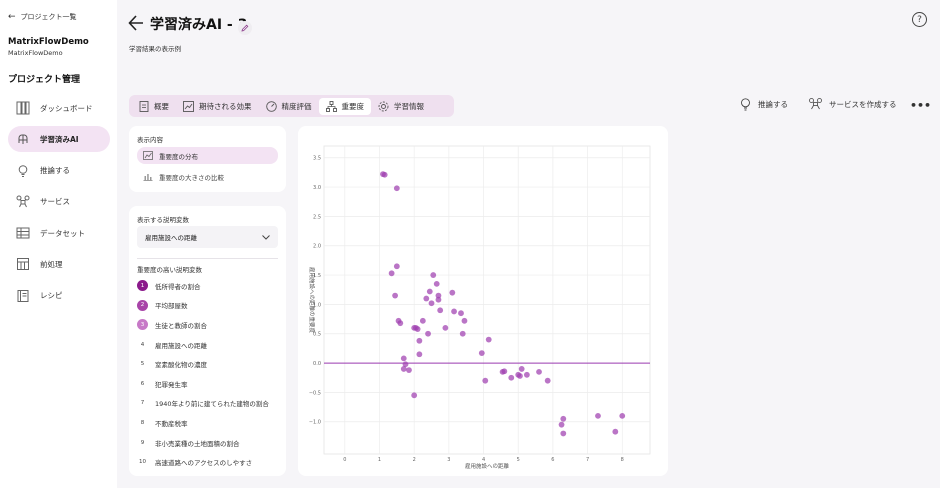 The height and width of the screenshot is (488, 940). What do you see at coordinates (197, 443) in the screenshot?
I see `ranking-item-label: 非小売業種の土地面積の割合` at bounding box center [197, 443].